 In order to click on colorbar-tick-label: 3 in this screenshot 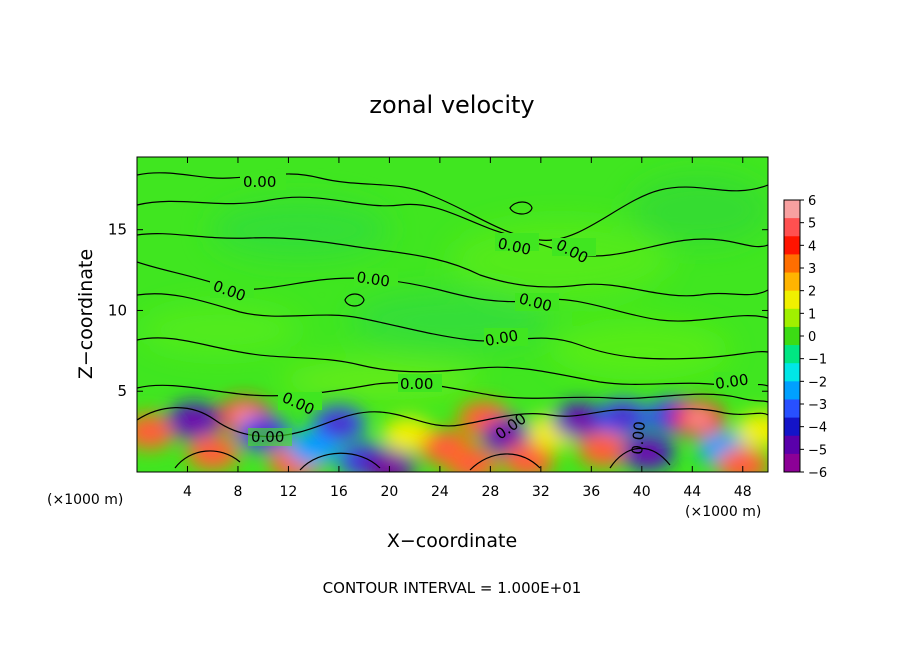, I will do `click(812, 269)`.